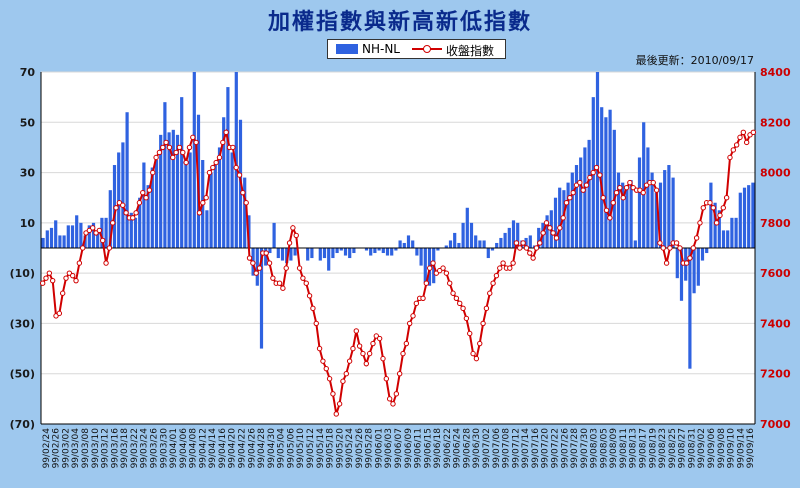 Image resolution: width=800 pixels, height=488 pixels. What do you see at coordinates (22, 323) in the screenshot?
I see `left-tick-label: (30)` at bounding box center [22, 323].